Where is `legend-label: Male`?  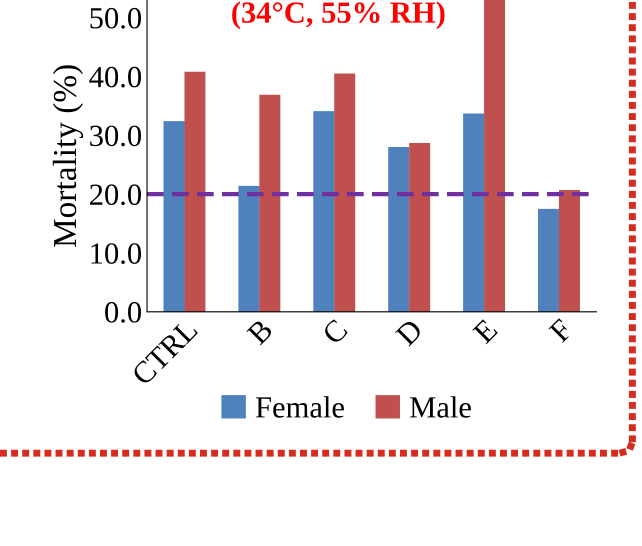 legend-label: Male is located at coordinates (440, 407).